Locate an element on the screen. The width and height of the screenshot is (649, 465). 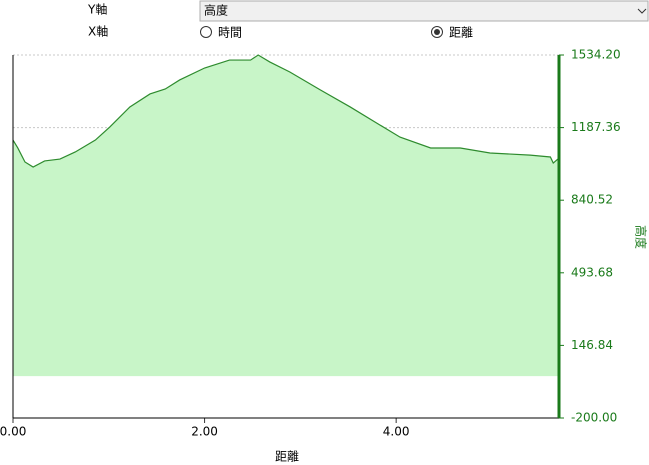
radio is located at coordinates (206, 32).